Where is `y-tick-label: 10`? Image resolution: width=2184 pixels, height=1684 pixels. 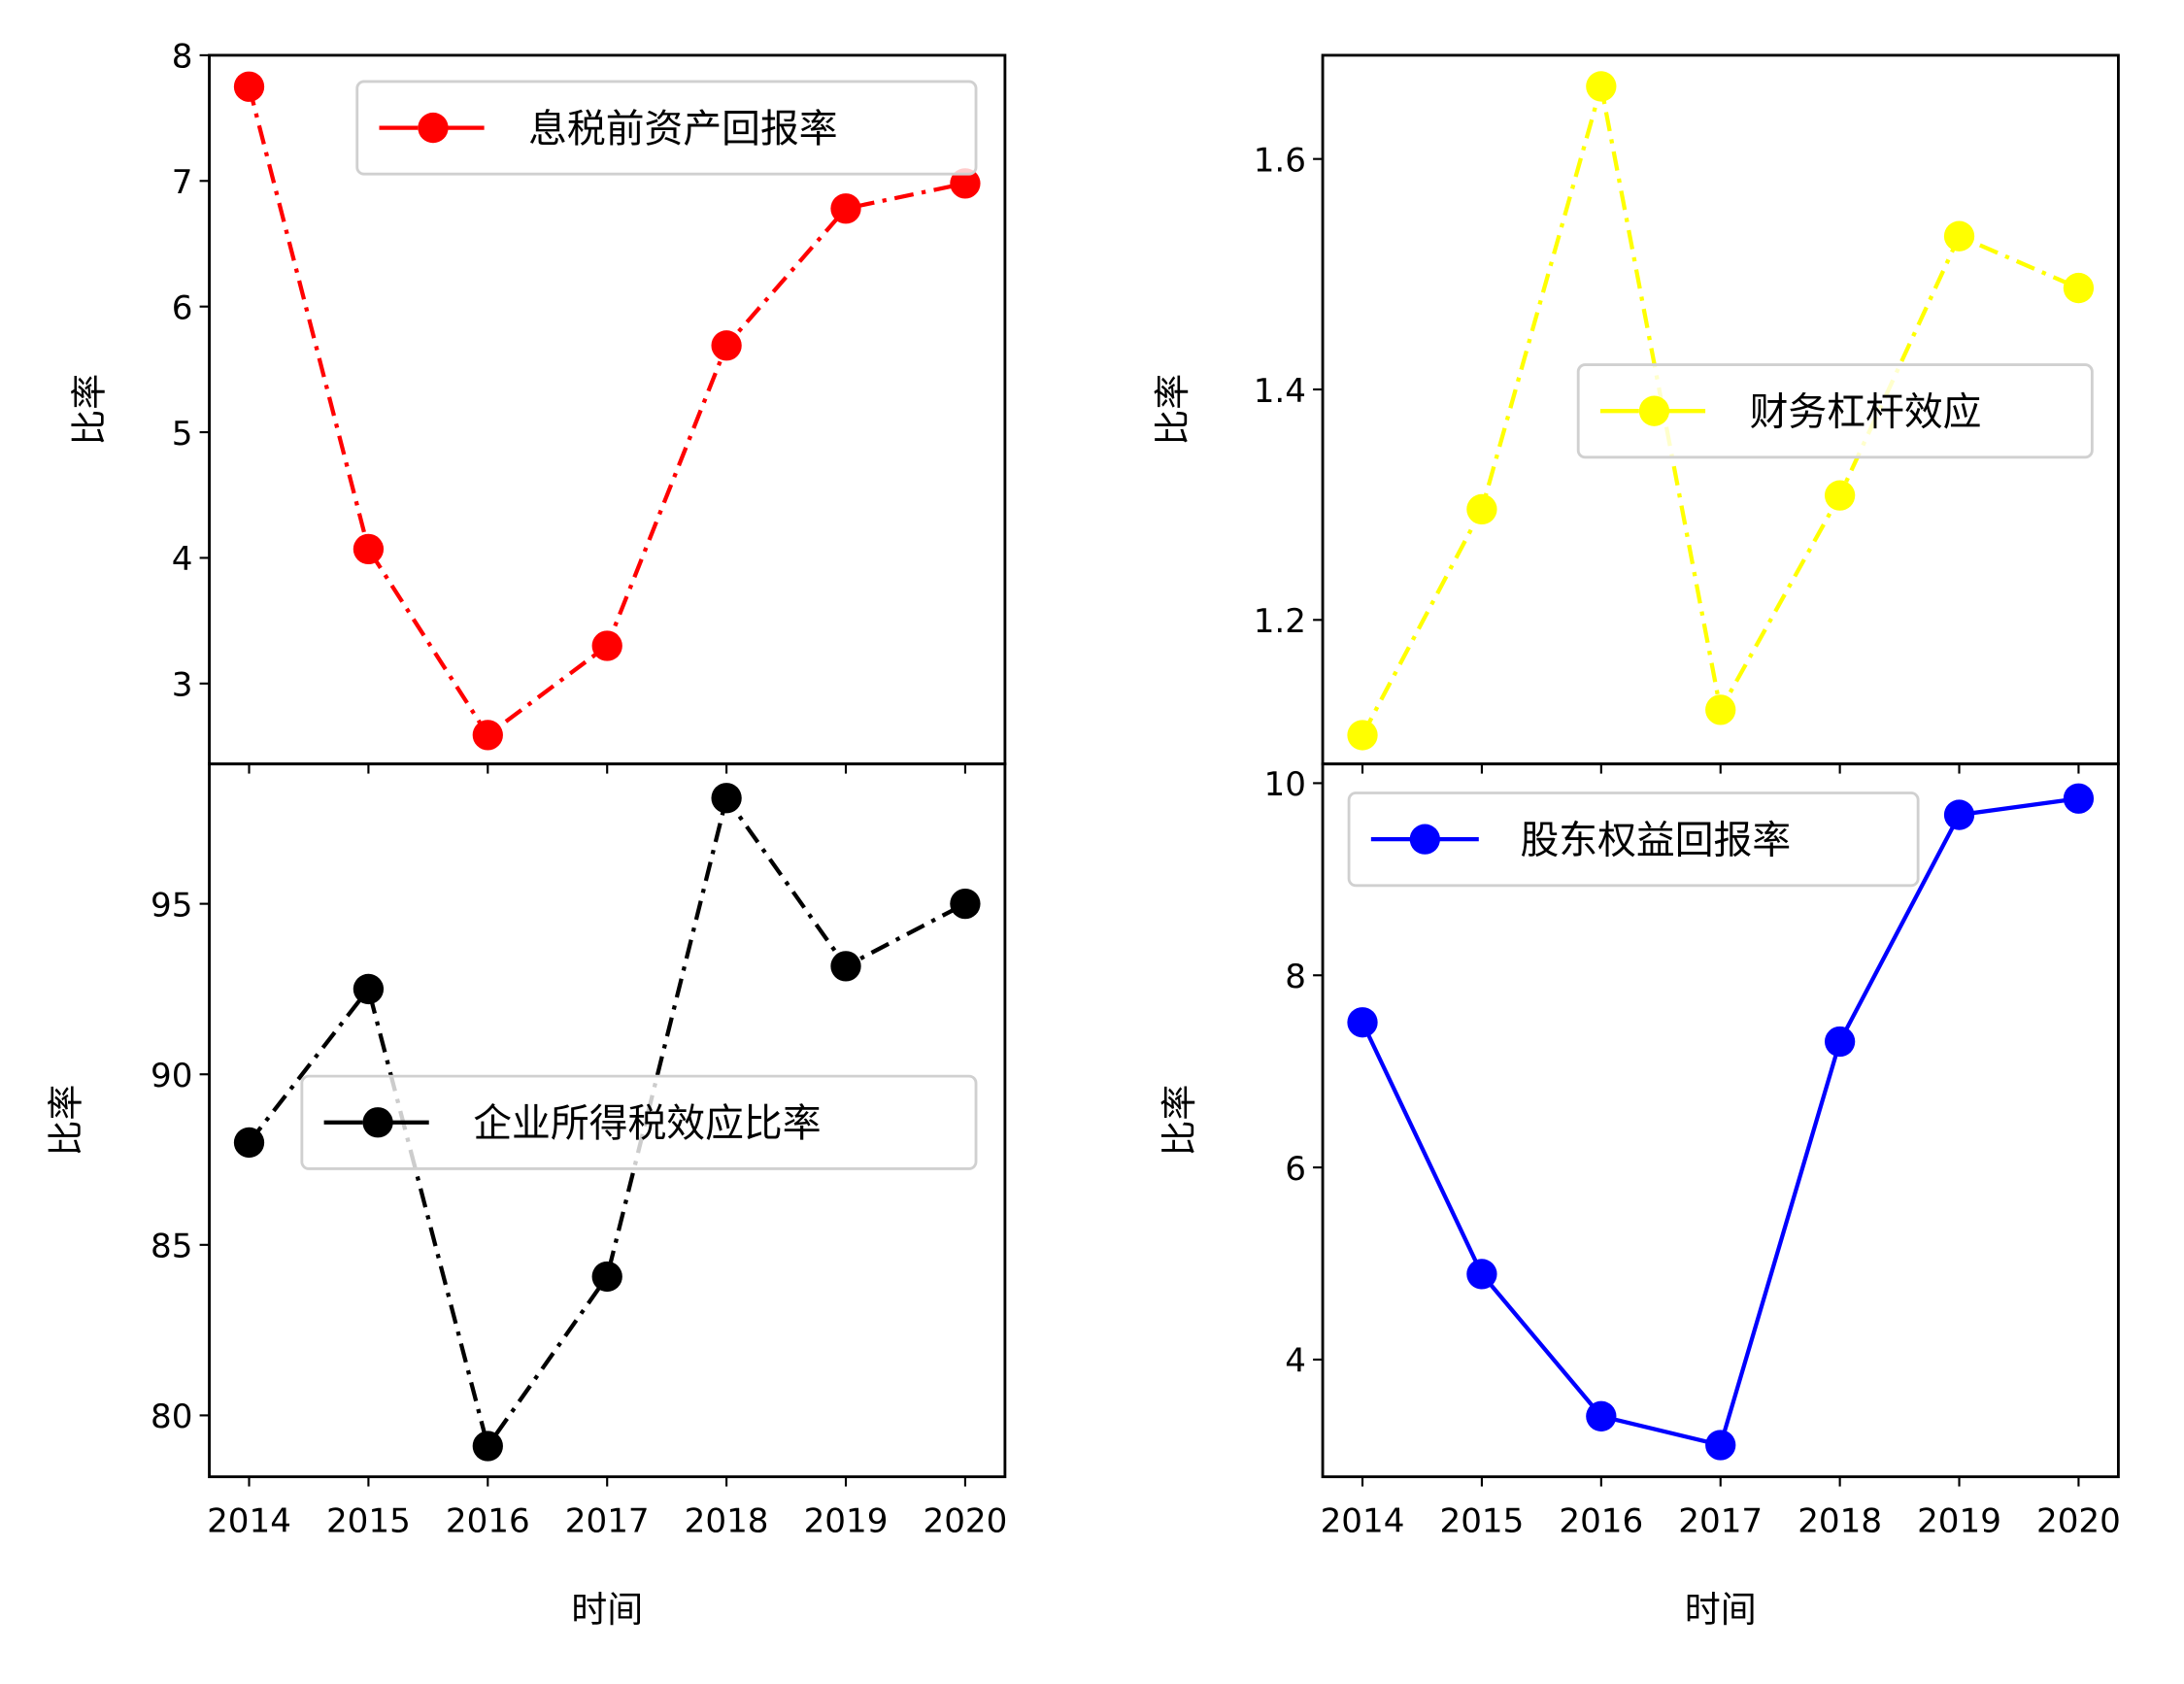
y-tick-label: 10 is located at coordinates (1285, 784).